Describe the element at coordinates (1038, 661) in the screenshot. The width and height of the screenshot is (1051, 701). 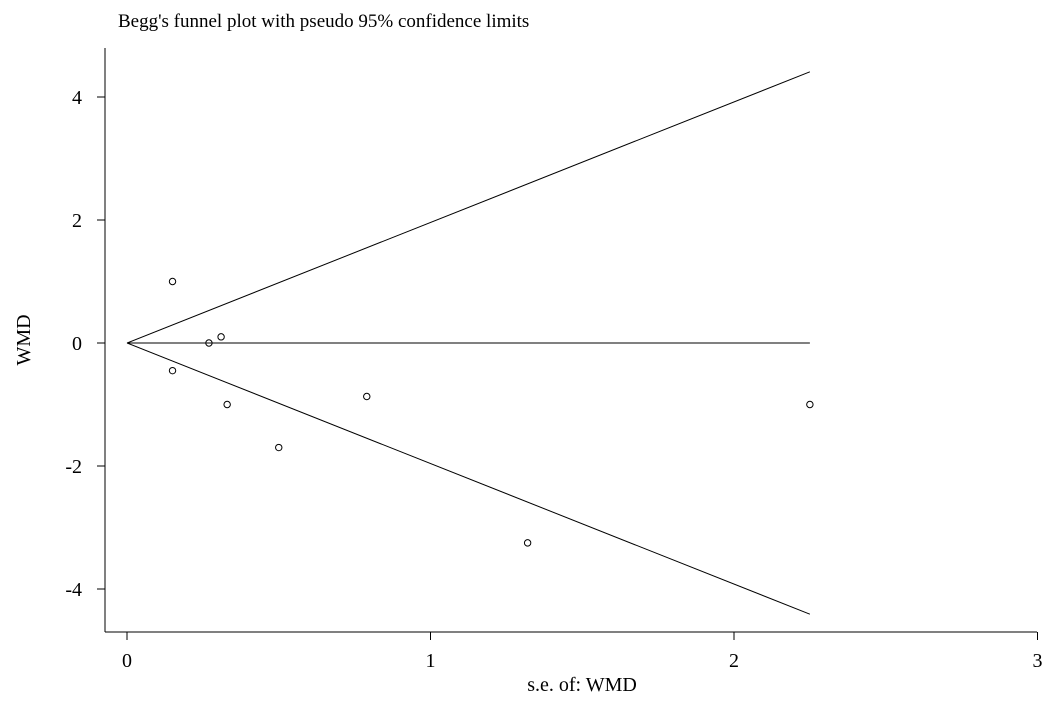
I see `x-tick-label: 3` at that location.